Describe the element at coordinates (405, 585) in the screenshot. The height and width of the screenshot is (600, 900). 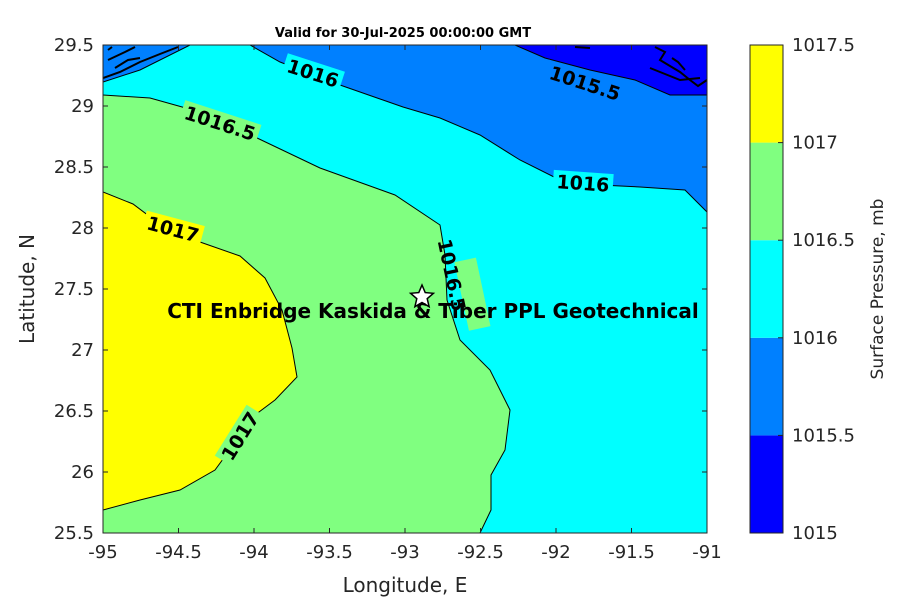
I see `x-axis-label: Longitude, E` at that location.